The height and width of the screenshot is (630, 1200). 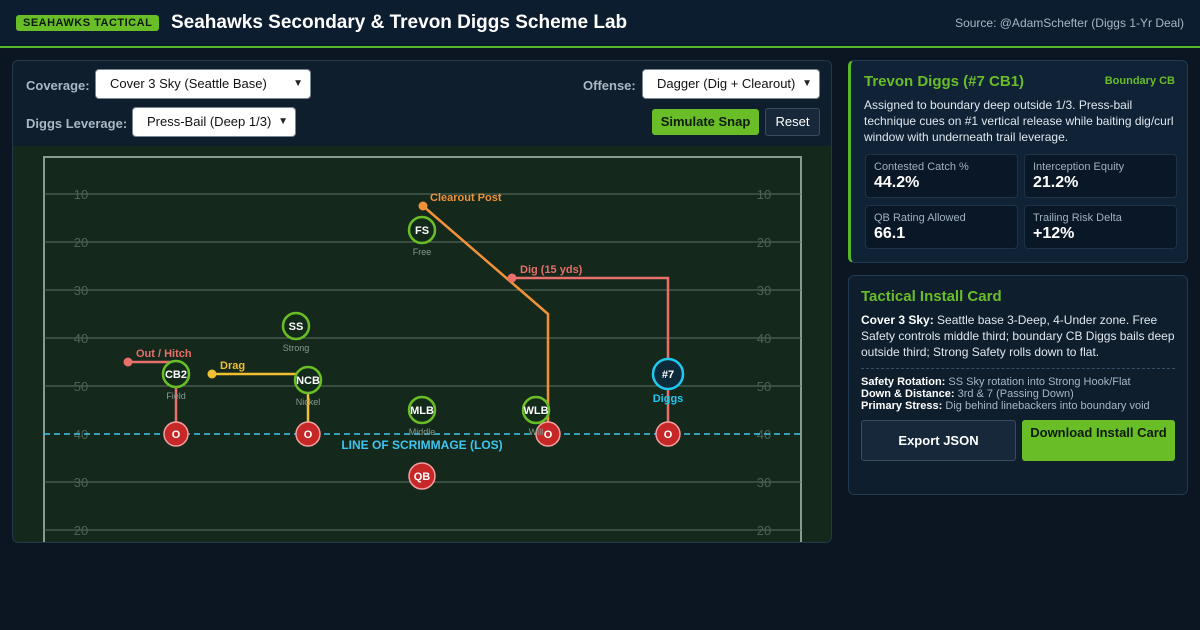 What do you see at coordinates (176, 396) in the screenshot?
I see `svg-text: Field` at bounding box center [176, 396].